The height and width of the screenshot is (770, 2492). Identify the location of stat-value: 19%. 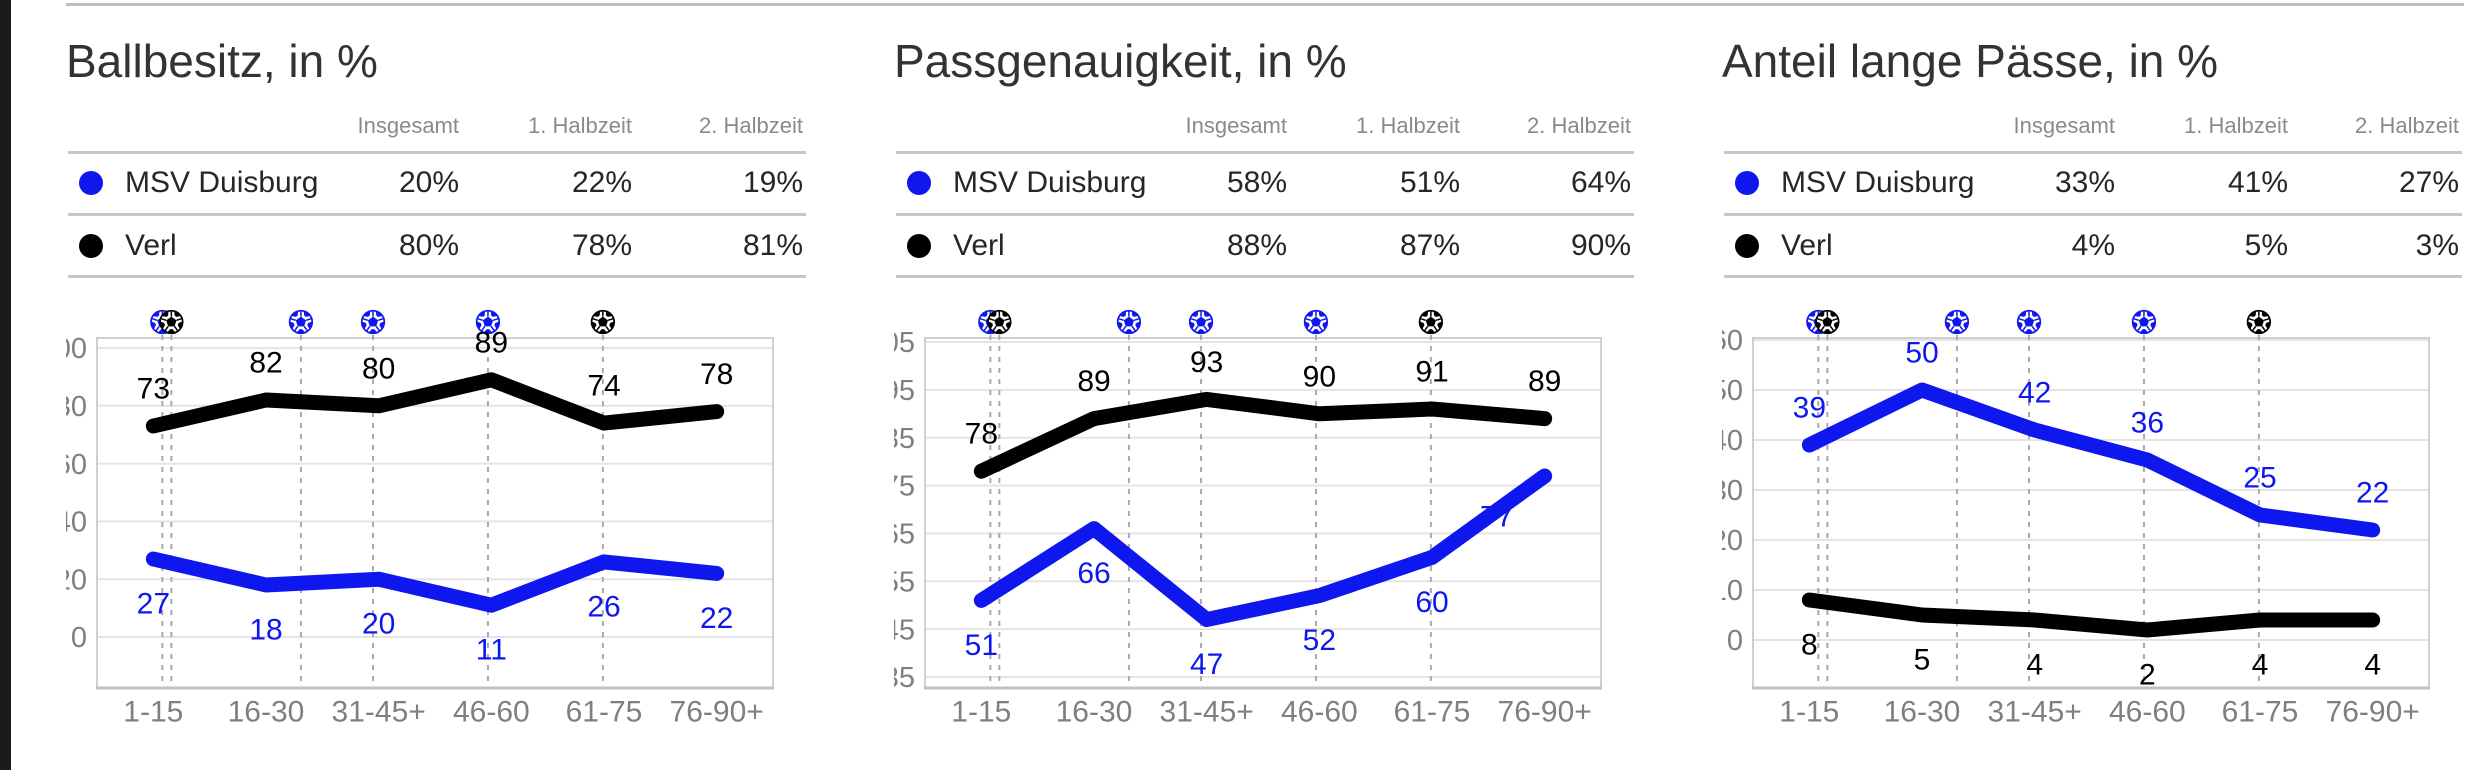
(772, 182).